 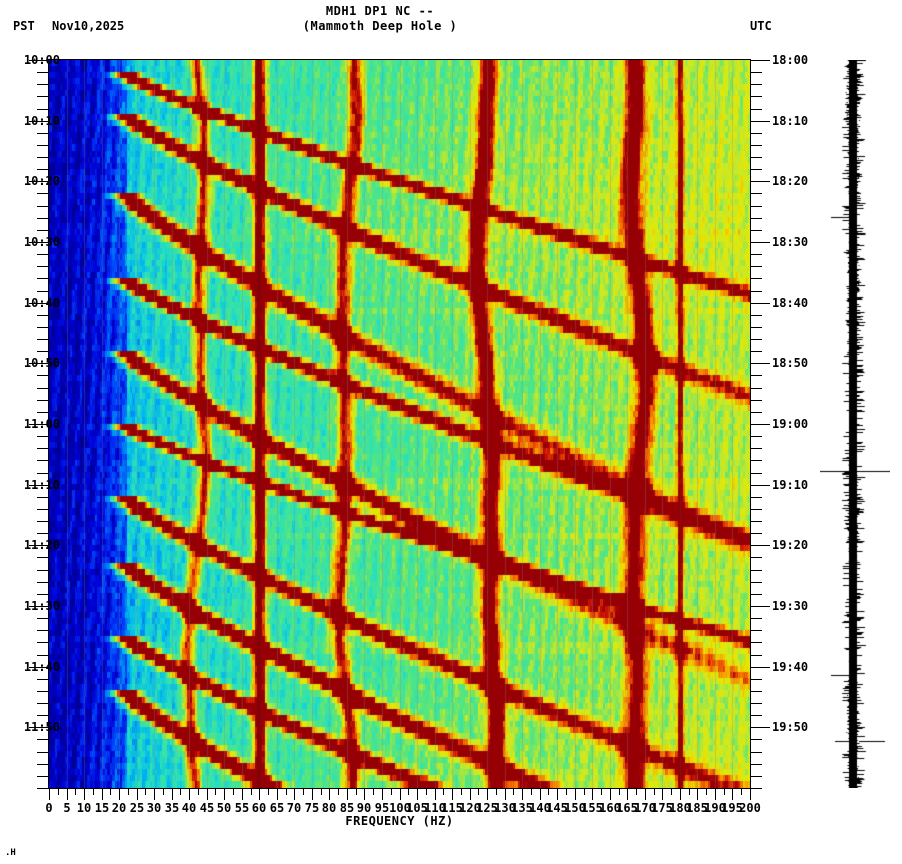 What do you see at coordinates (790, 485) in the screenshot?
I see `time-label-utc: 19:10` at bounding box center [790, 485].